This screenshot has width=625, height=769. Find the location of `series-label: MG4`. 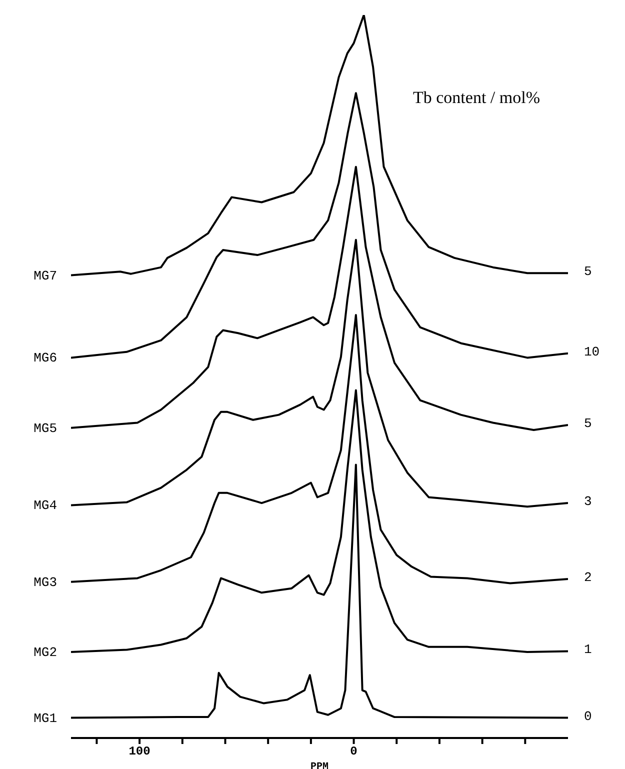

series-label: MG4 is located at coordinates (46, 506).